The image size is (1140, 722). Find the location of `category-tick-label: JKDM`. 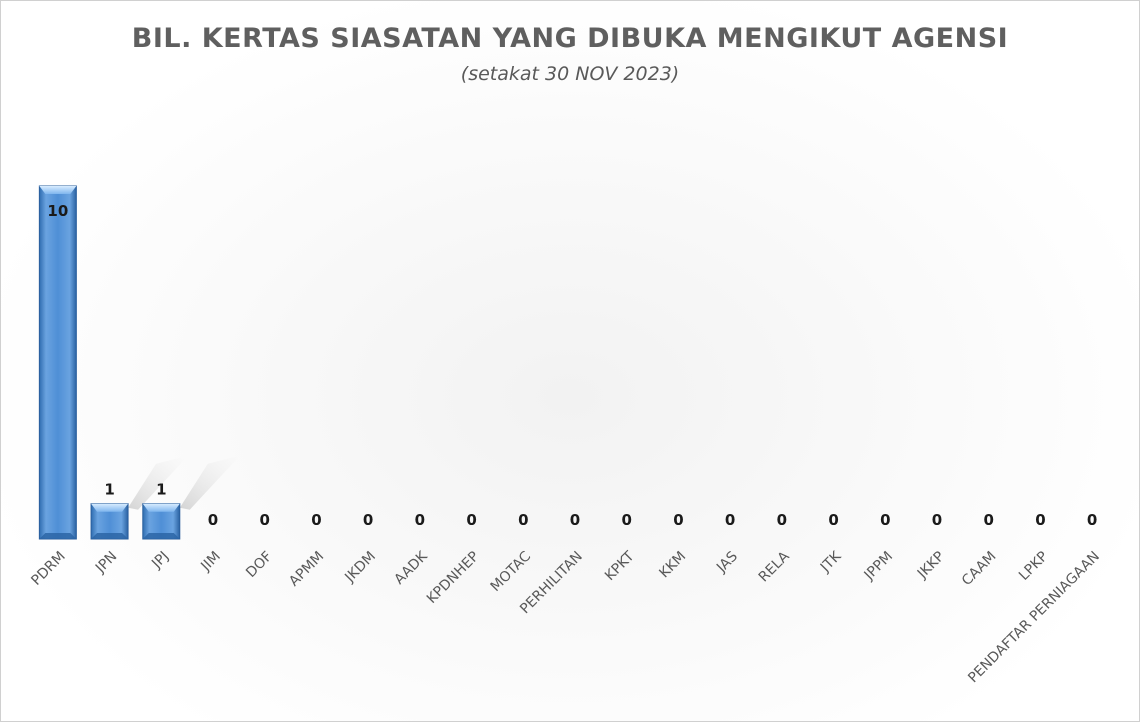

category-tick-label: JKDM is located at coordinates (360, 568).